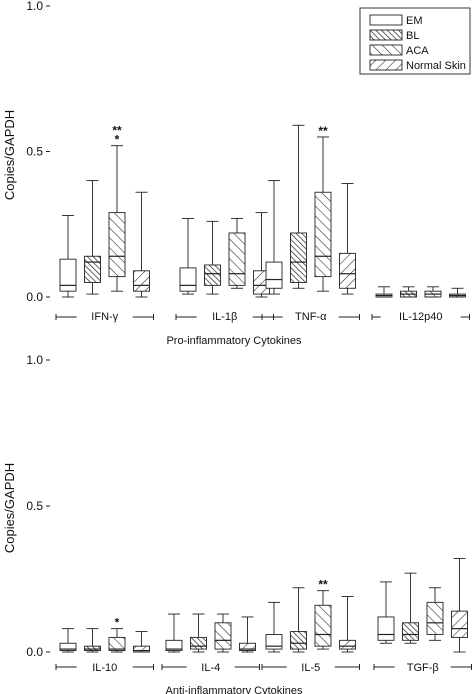  What do you see at coordinates (386, 50) in the screenshot?
I see `legend-swatch-aca` at bounding box center [386, 50].